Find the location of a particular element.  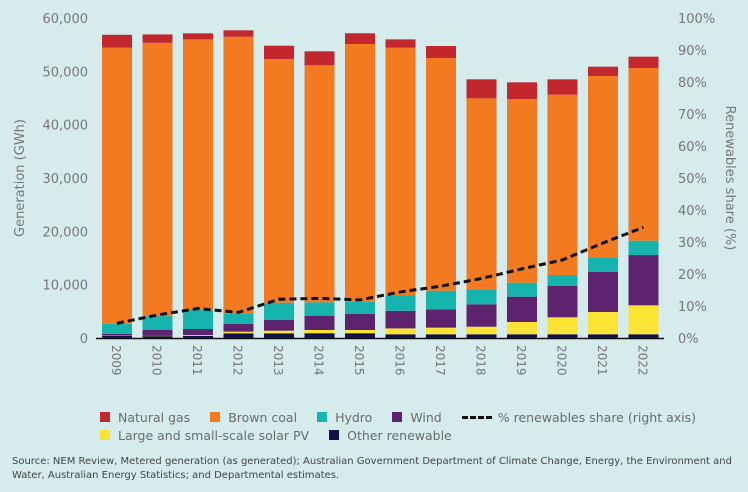

y2-tick-label: 50% is located at coordinates (692, 179).